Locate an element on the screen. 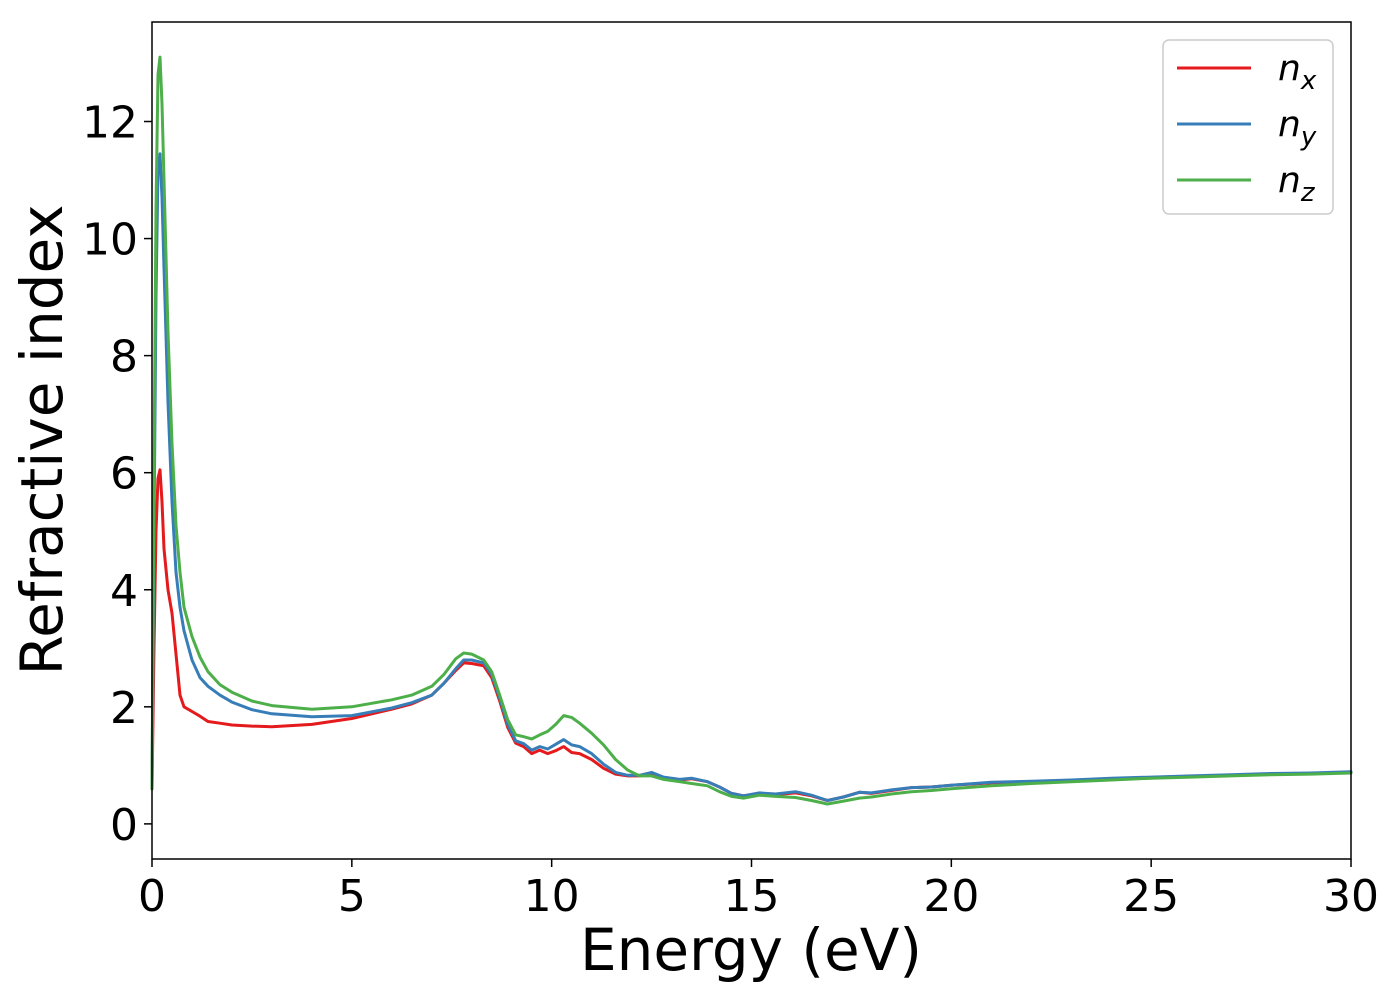  x-tick-label: 20 is located at coordinates (951, 896).